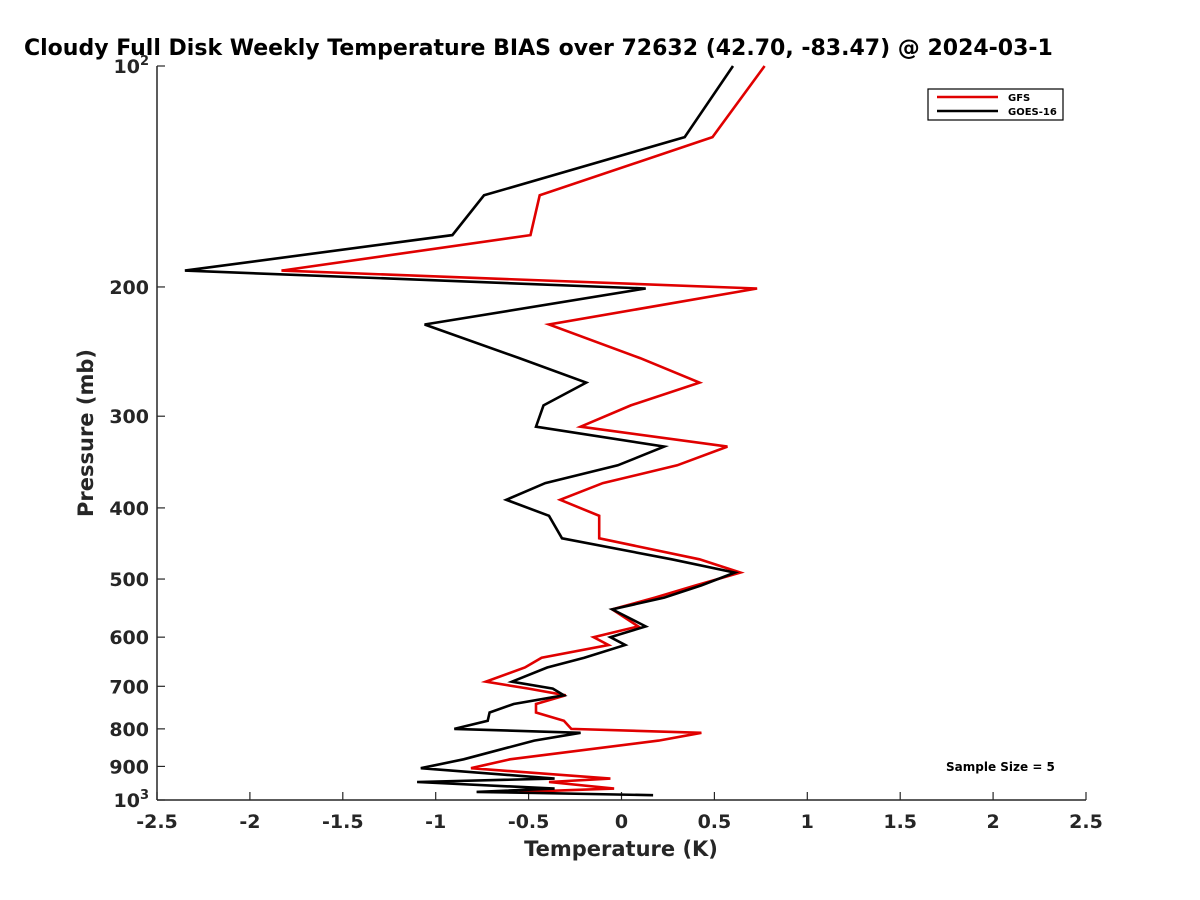  Describe the element at coordinates (129, 509) in the screenshot. I see `y-tick-label: 400` at that location.